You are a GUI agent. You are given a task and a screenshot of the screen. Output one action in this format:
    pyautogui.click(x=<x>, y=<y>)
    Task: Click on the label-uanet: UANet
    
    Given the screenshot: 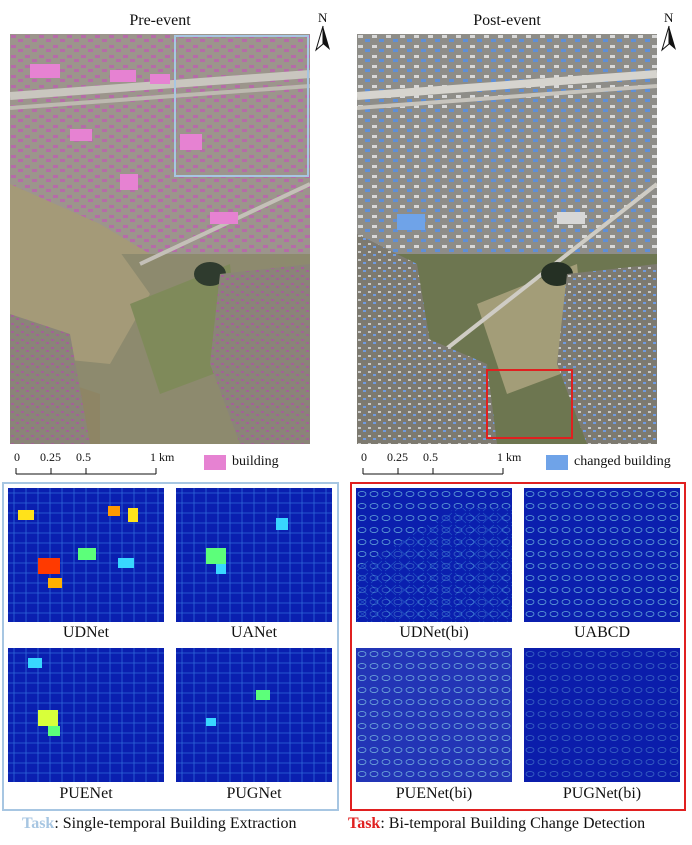 What is the action you would take?
    pyautogui.click(x=254, y=632)
    